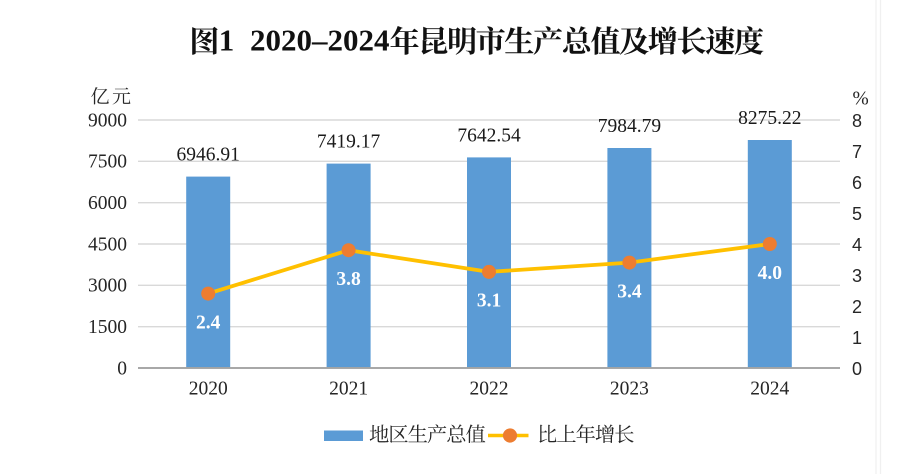 The image size is (920, 474). Describe the element at coordinates (107, 244) in the screenshot. I see `svg-text: 4500` at that location.